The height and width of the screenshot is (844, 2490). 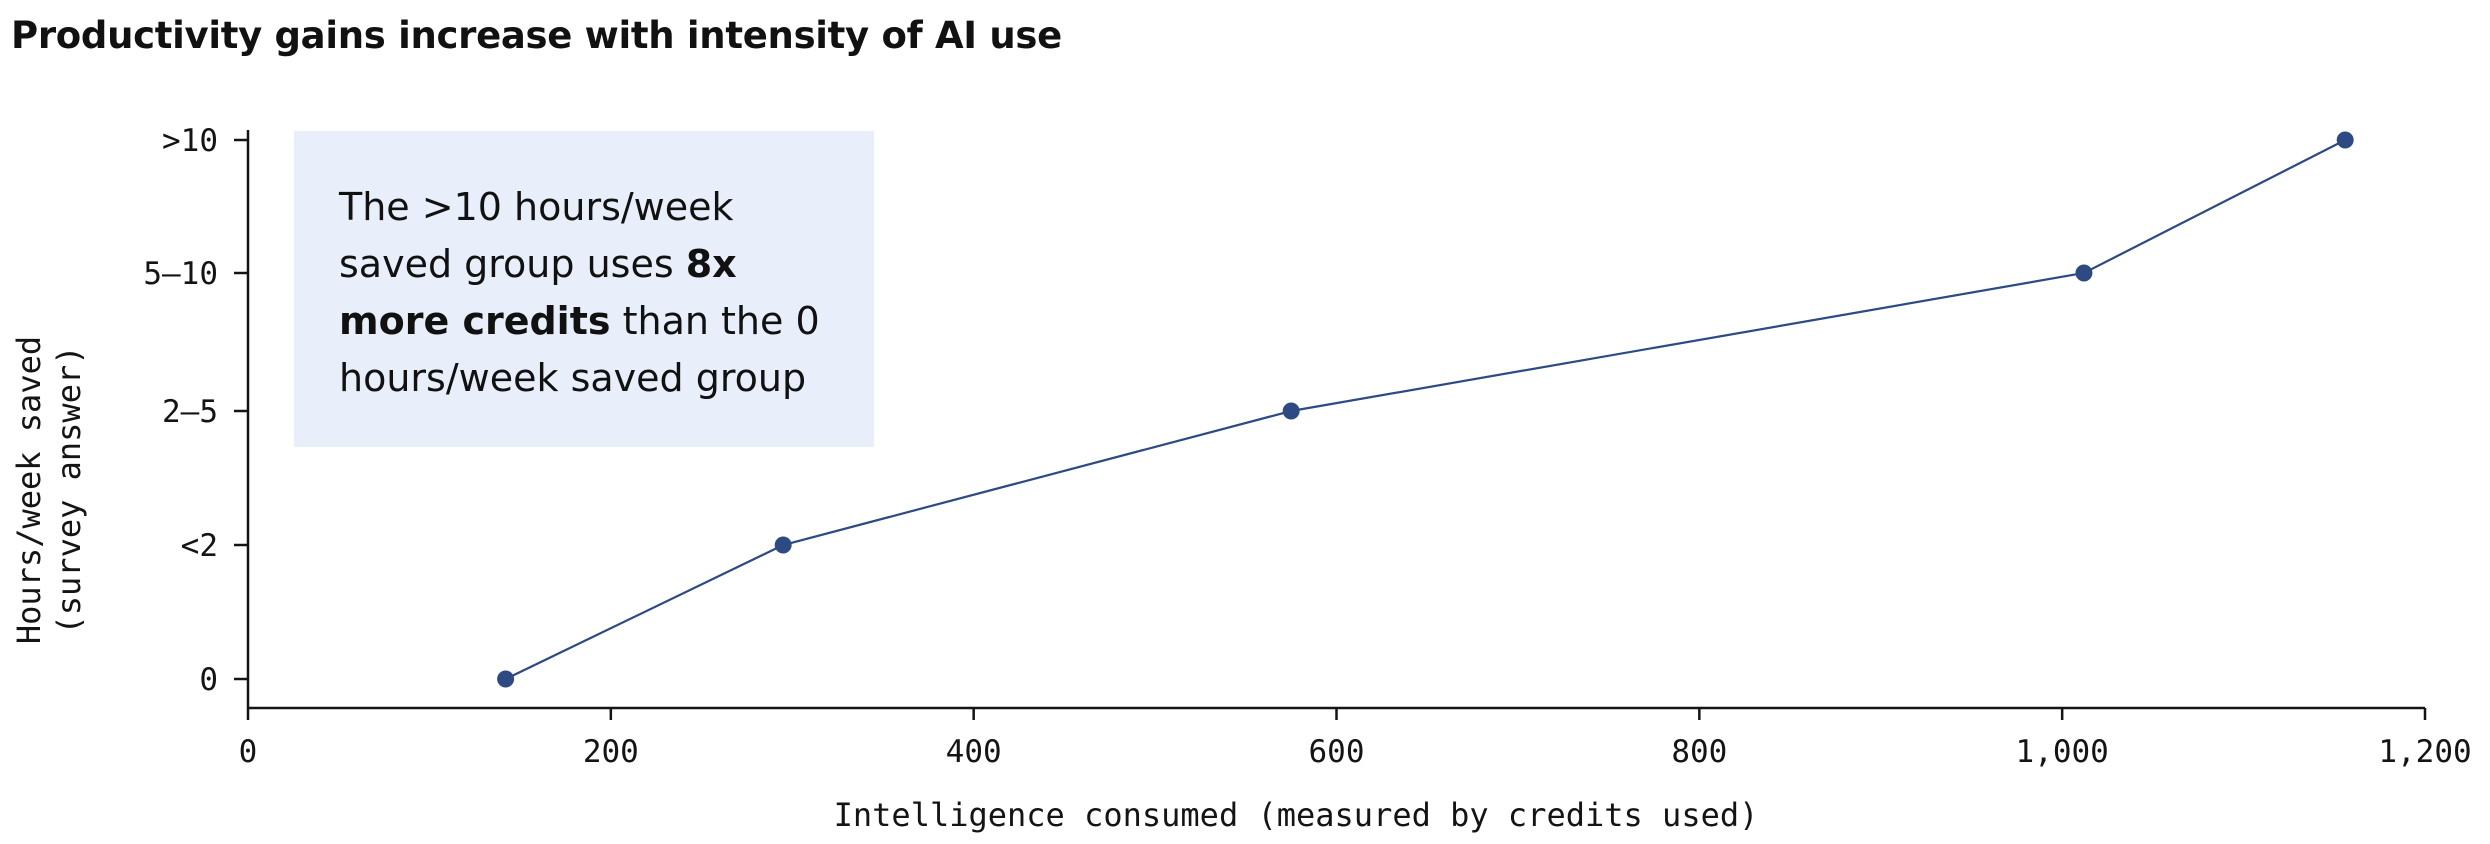 What do you see at coordinates (1699, 752) in the screenshot?
I see `x-tick-label: 800` at bounding box center [1699, 752].